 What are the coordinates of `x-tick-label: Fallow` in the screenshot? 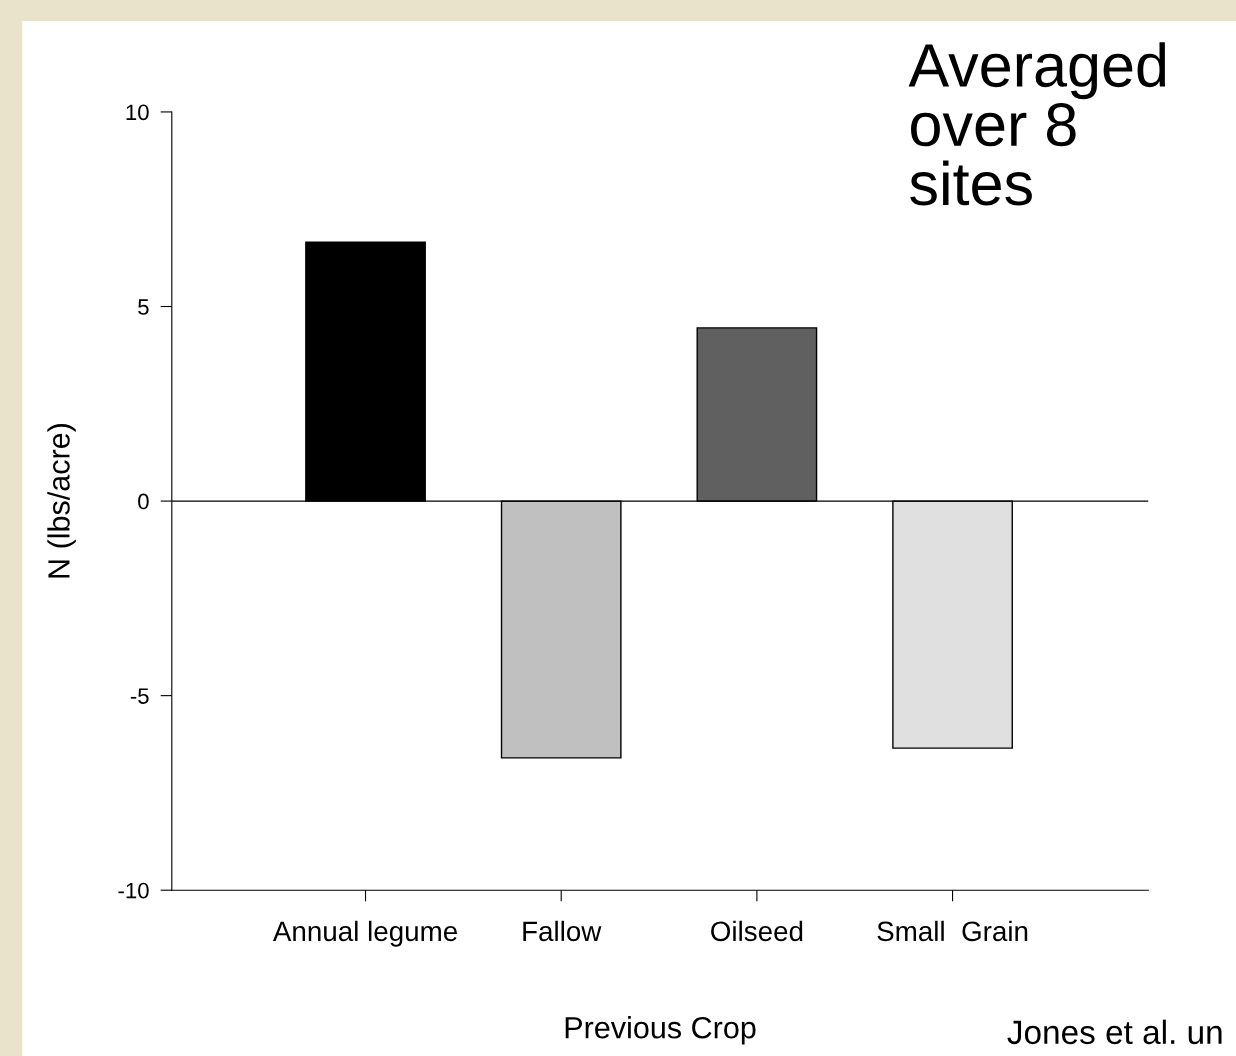 It's located at (562, 931).